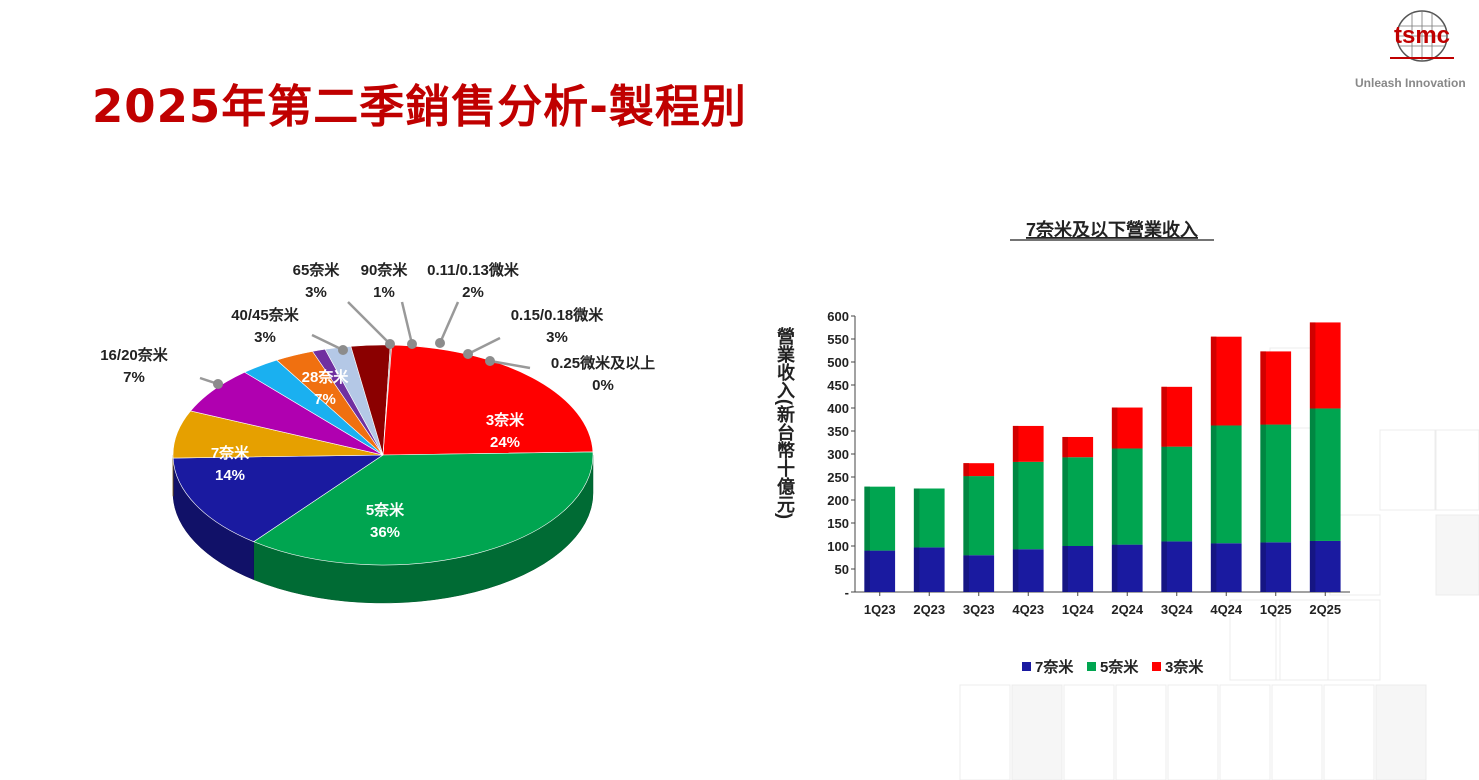  I want to click on y-tick-label-11: 550, so click(838, 339).